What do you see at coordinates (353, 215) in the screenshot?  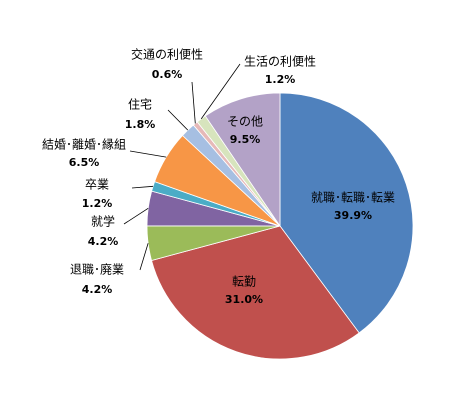 I see `slice-value-label: 39.9%` at bounding box center [353, 215].